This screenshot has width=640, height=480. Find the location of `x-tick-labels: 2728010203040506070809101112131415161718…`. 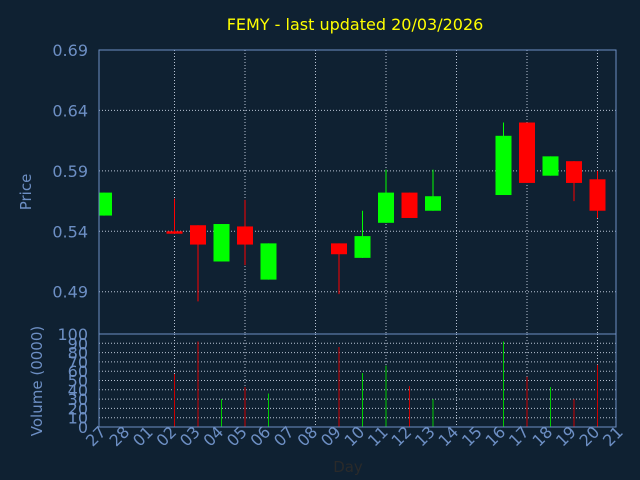

x-tick-labels: 2728010203040506070809101112131415161718… is located at coordinates (354, 436).